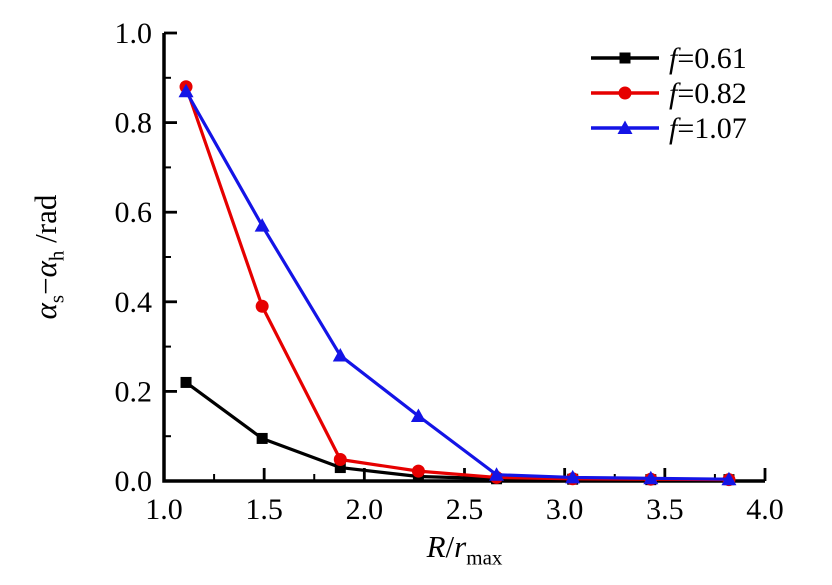 Image resolution: width=832 pixels, height=585 pixels. Describe the element at coordinates (464, 549) in the screenshot. I see `x-axis-label: R/rmax` at that location.